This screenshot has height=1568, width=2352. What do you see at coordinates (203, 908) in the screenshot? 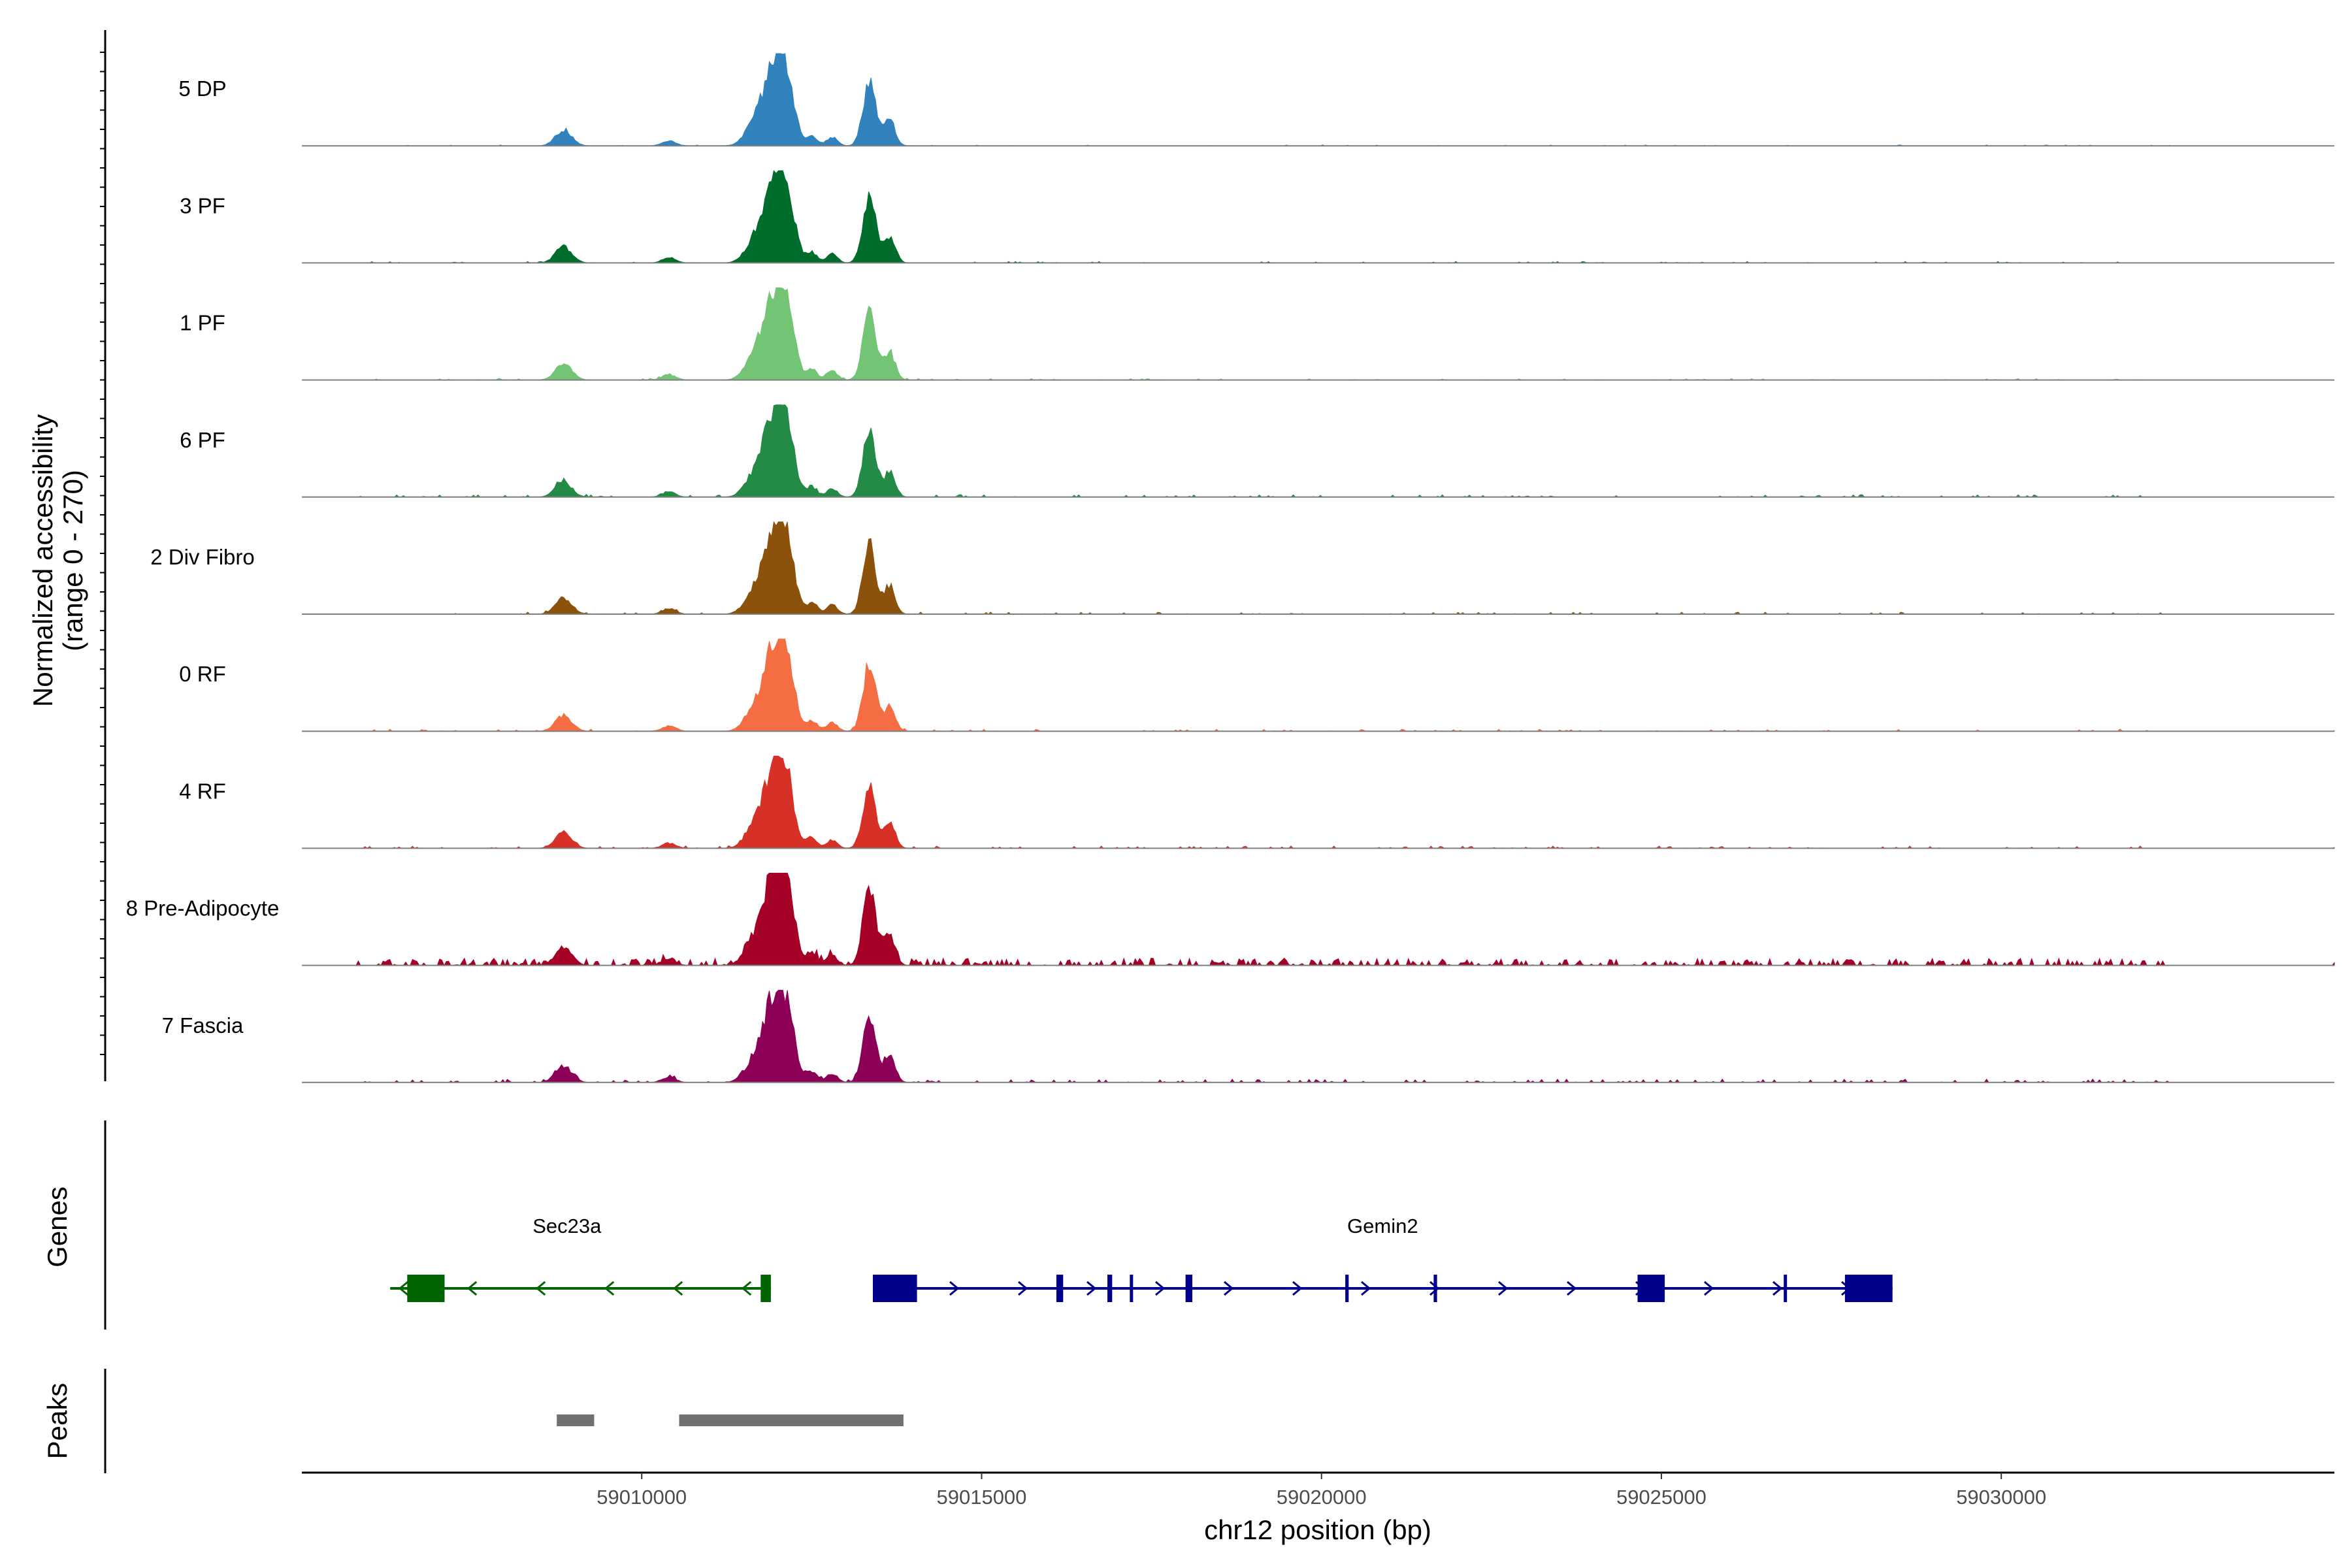
I see `track-label: 8 Pre-Adipocyte` at bounding box center [203, 908].